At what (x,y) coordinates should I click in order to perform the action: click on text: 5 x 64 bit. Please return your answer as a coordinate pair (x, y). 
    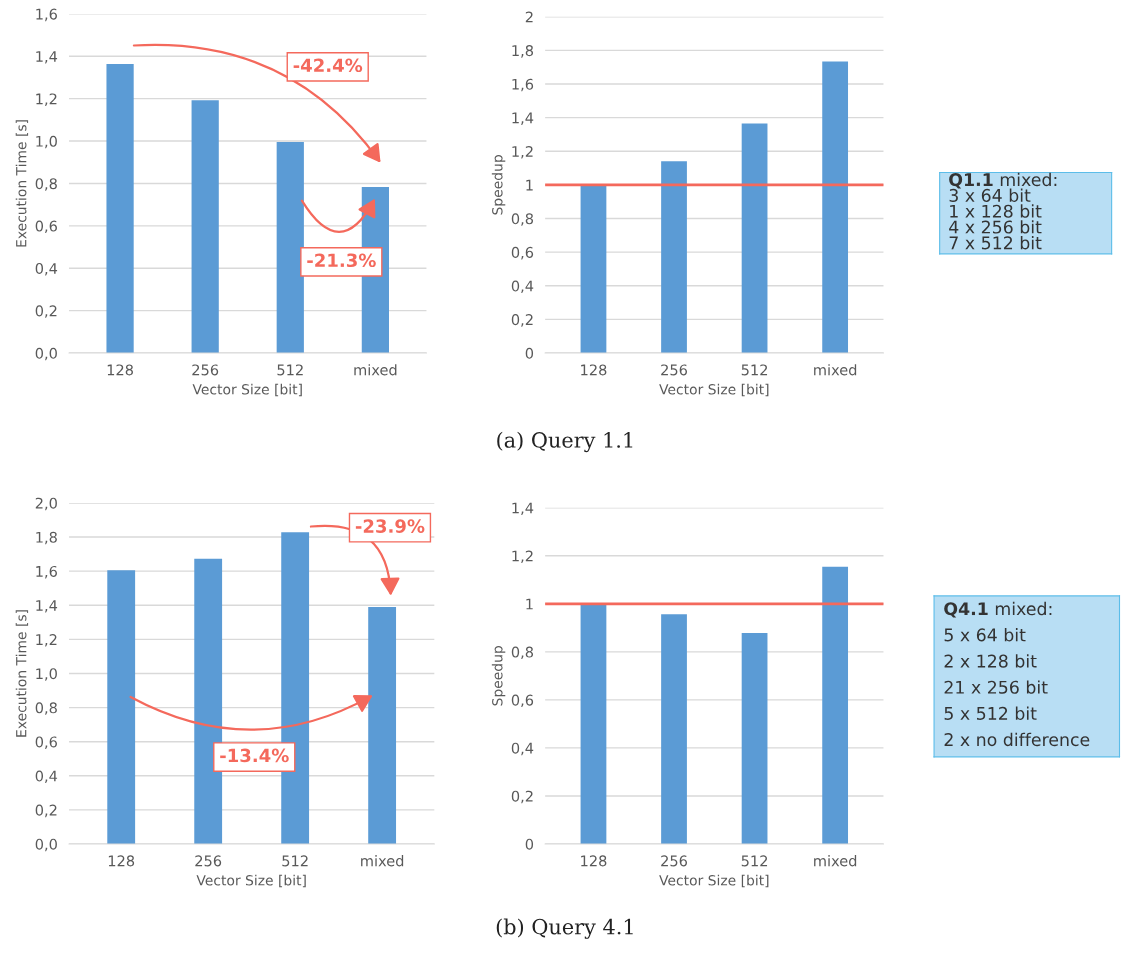
    Looking at the image, I should click on (985, 635).